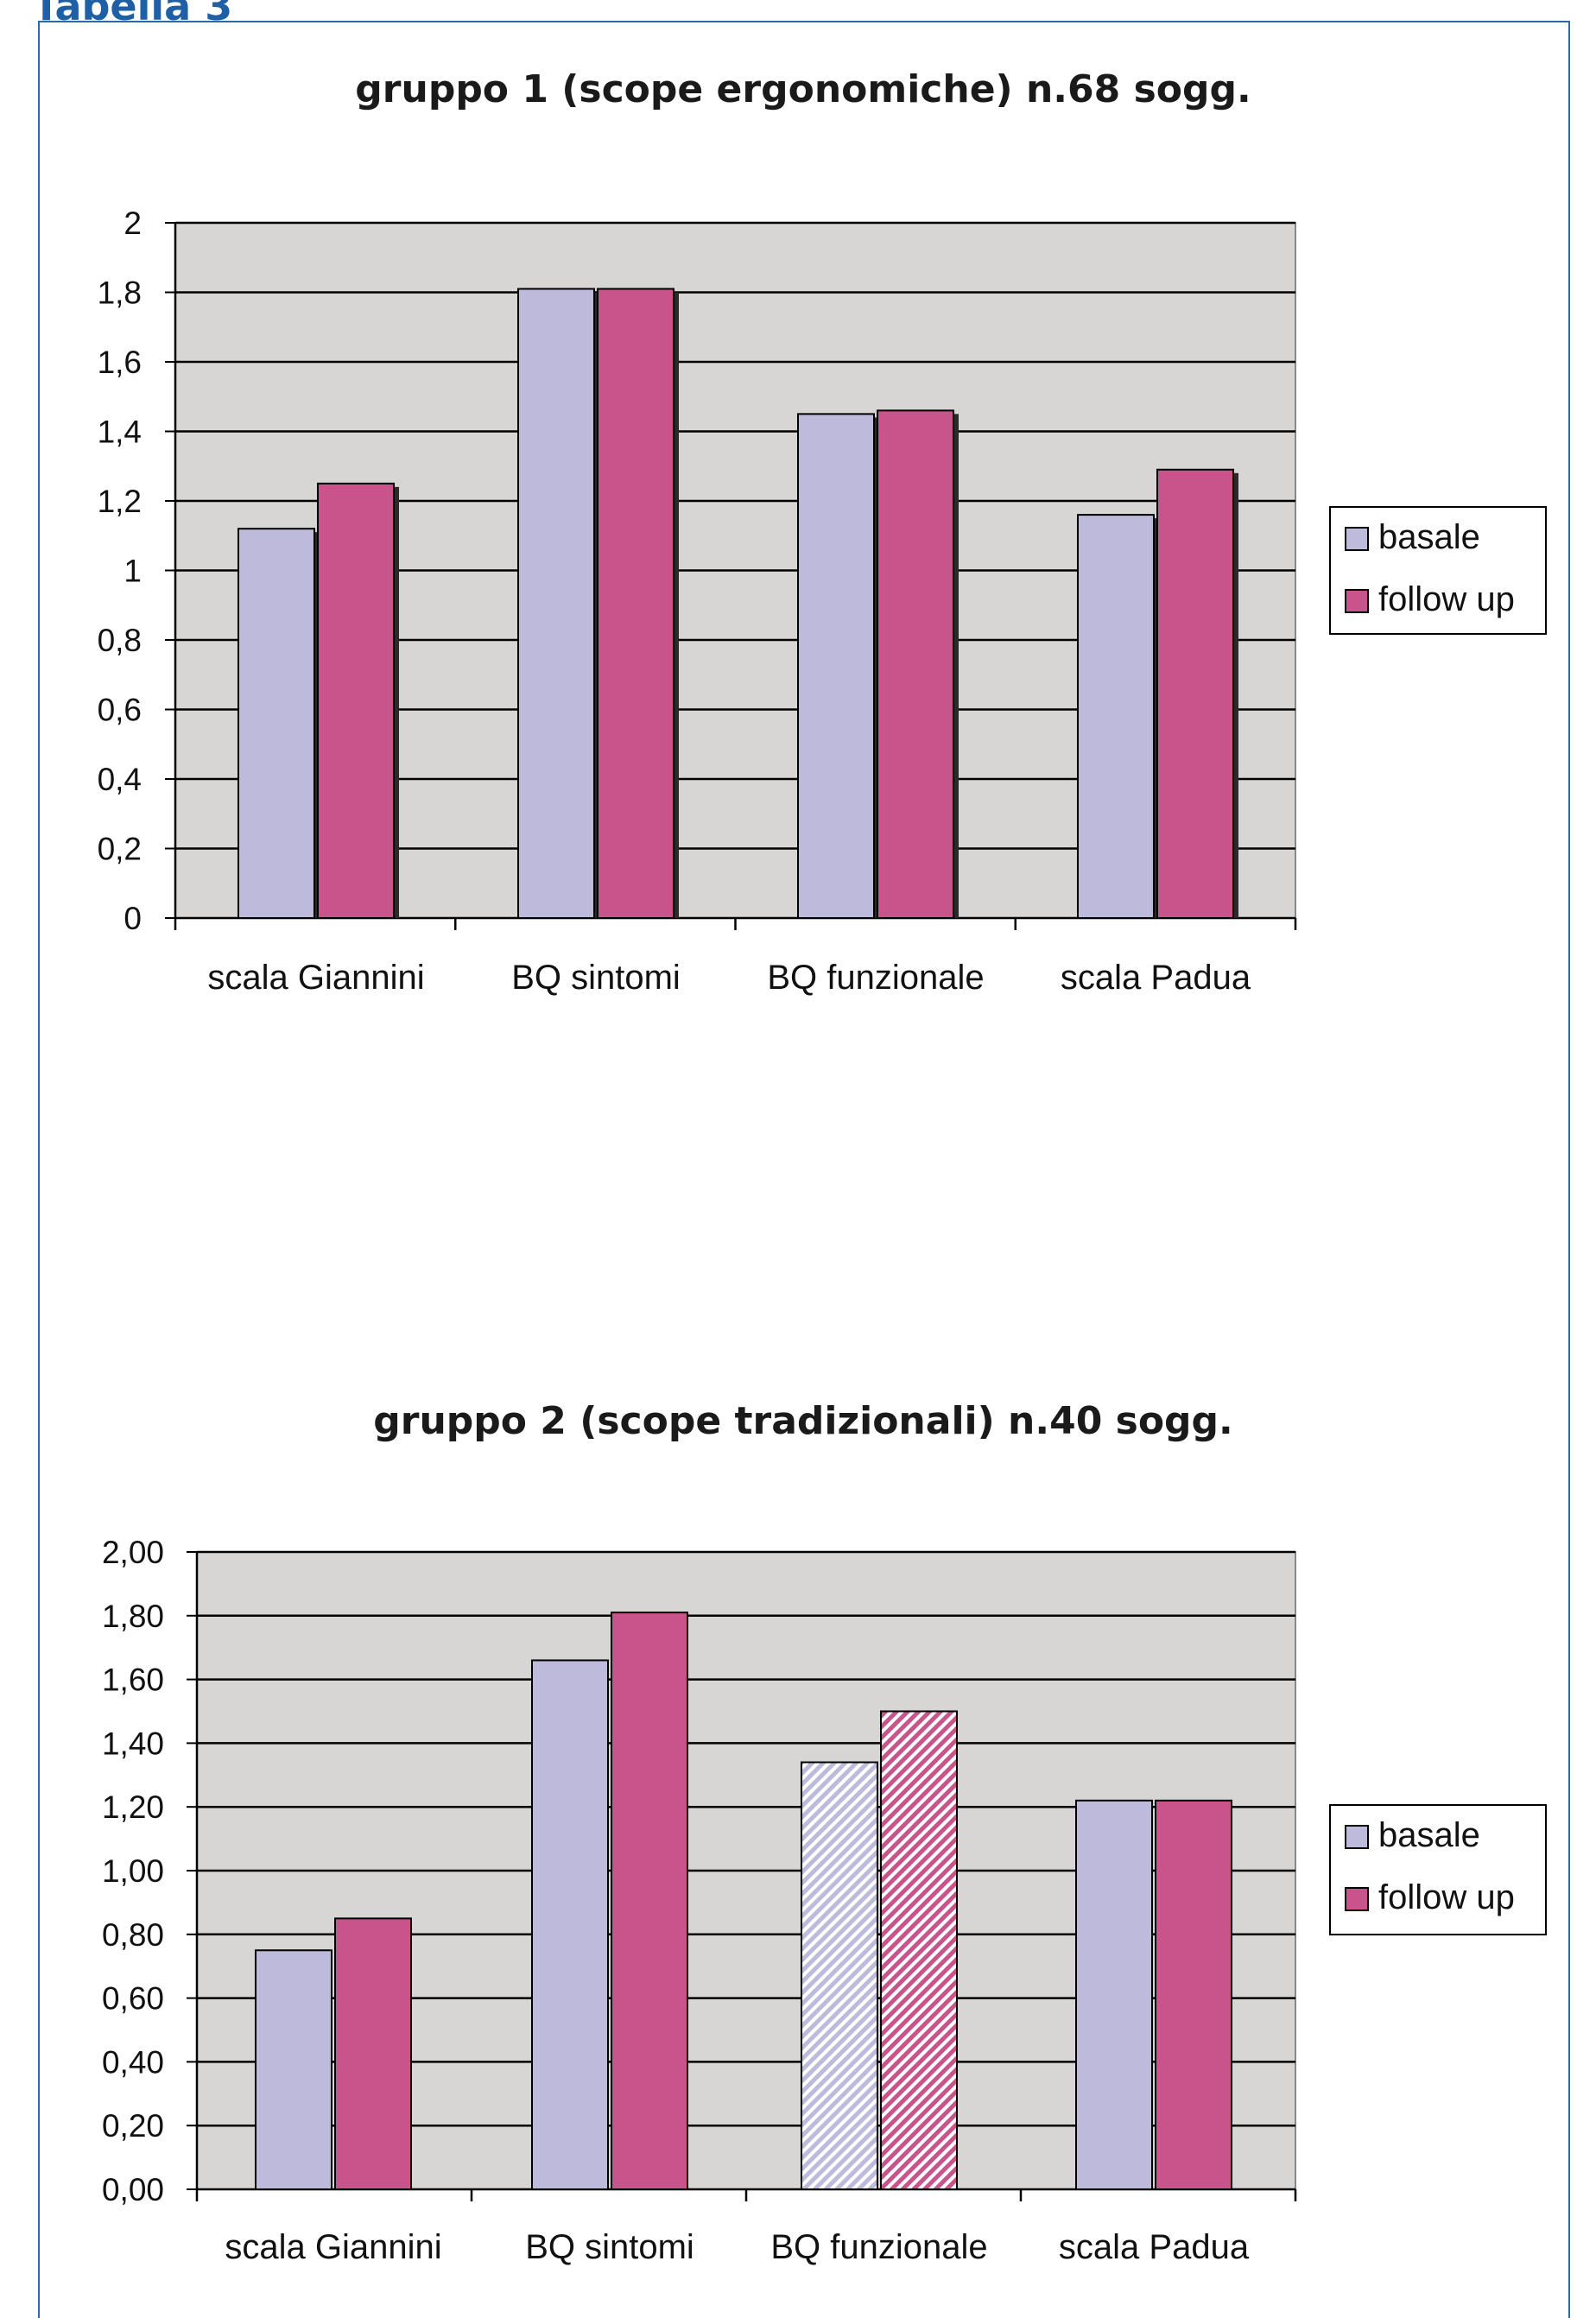 This screenshot has width=1596, height=2318. Describe the element at coordinates (120, 432) in the screenshot. I see `y-tick-label: 1,4` at that location.